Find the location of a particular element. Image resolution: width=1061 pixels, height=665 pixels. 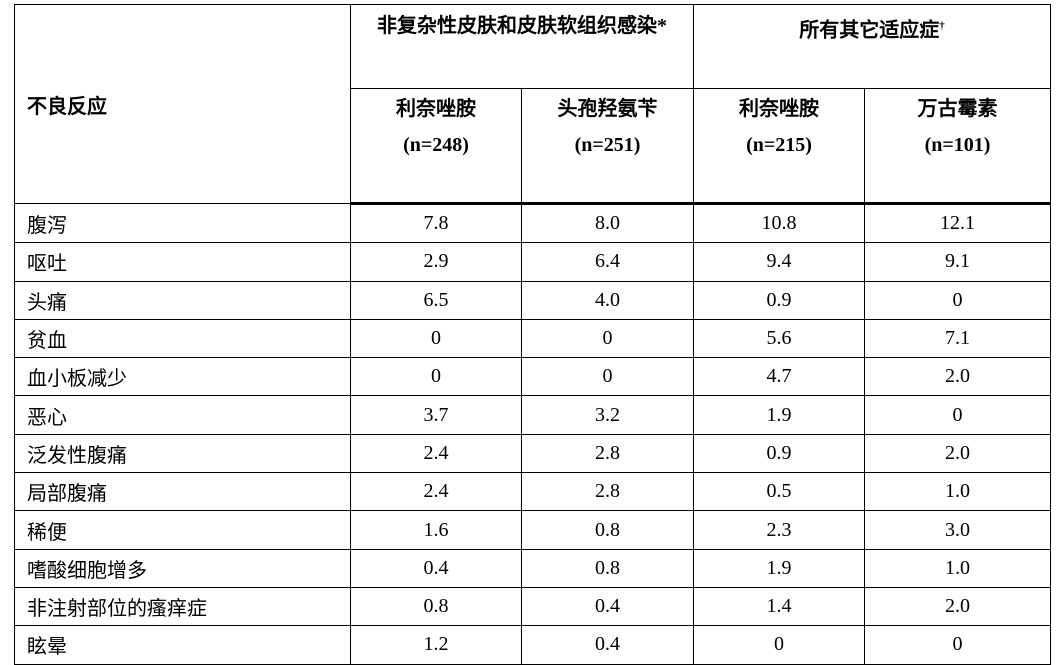

table-row: 局部腹痛 2.4 2.8 0.5 1.0 is located at coordinates (532, 492).